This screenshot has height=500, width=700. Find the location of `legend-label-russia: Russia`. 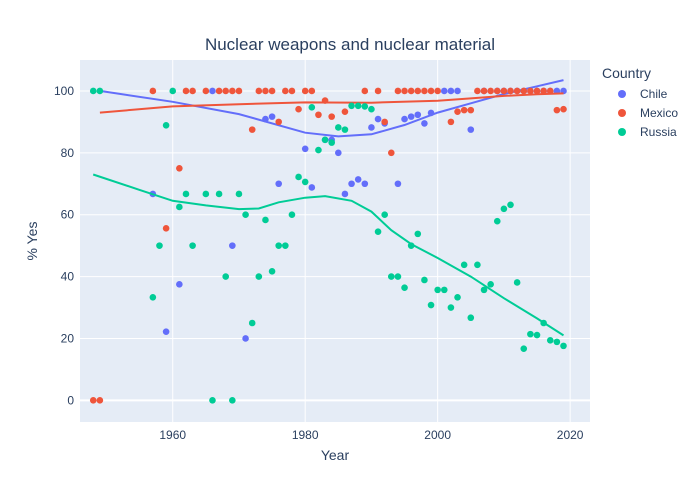

legend-label-russia: Russia is located at coordinates (658, 132).